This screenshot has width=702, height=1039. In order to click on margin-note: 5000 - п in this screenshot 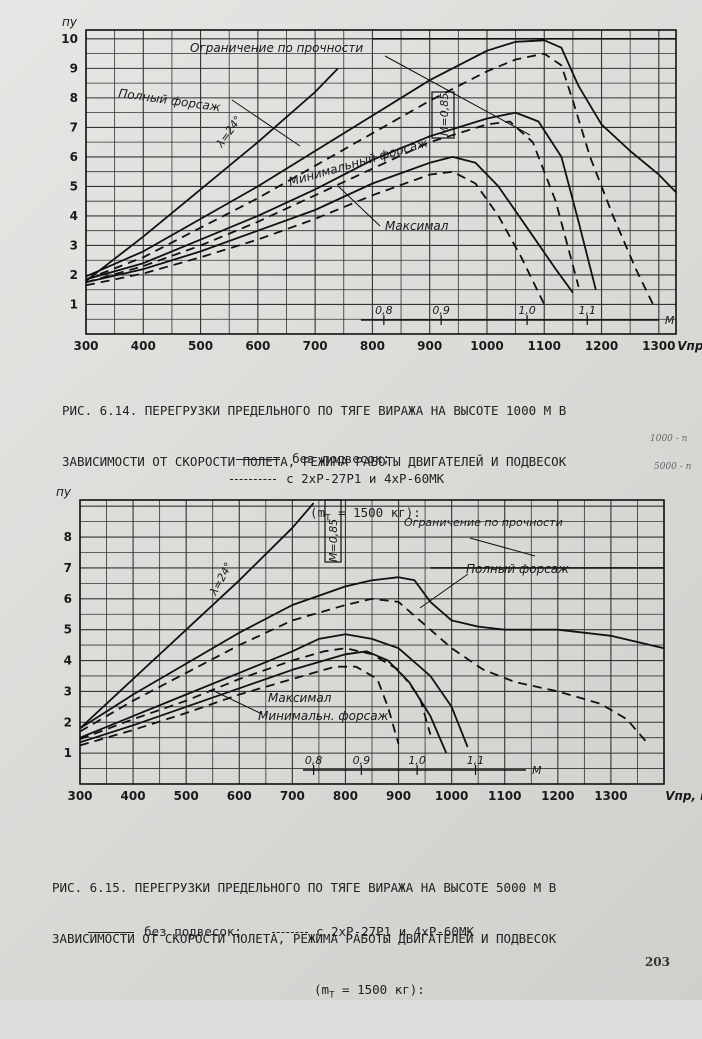, I will do `click(673, 467)`.